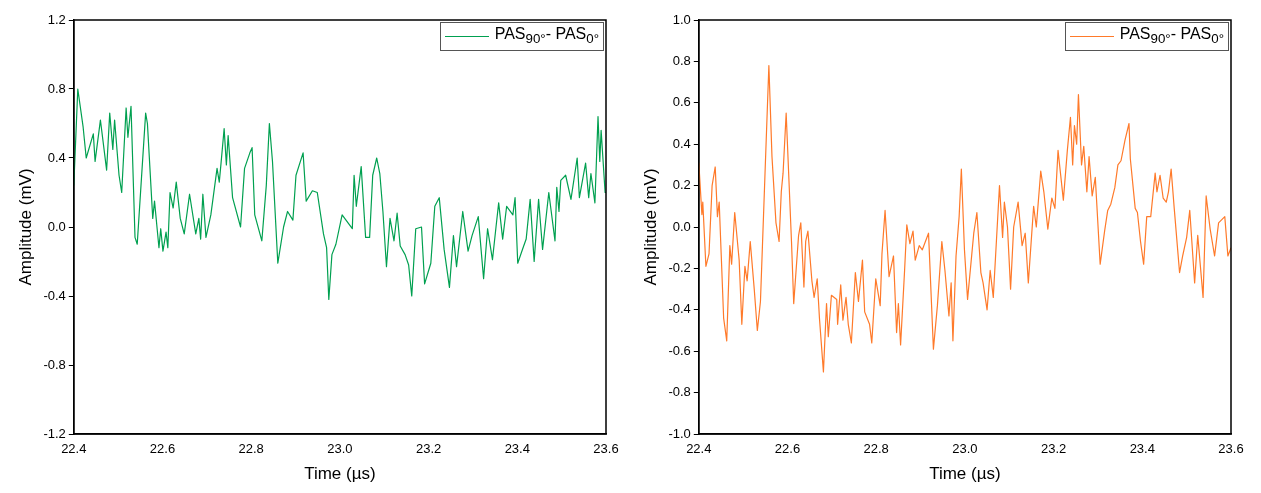  I want to click on y-tick-label: -0.2, so click(679, 267).